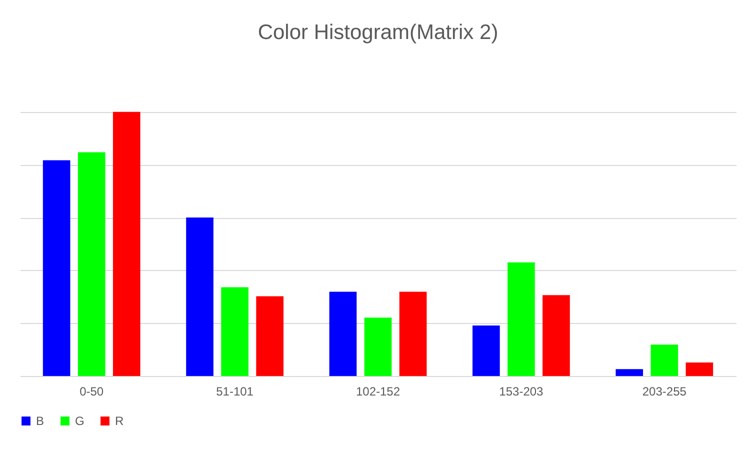 The height and width of the screenshot is (449, 750). Describe the element at coordinates (378, 391) in the screenshot. I see `x-tick-label: 102-152` at that location.